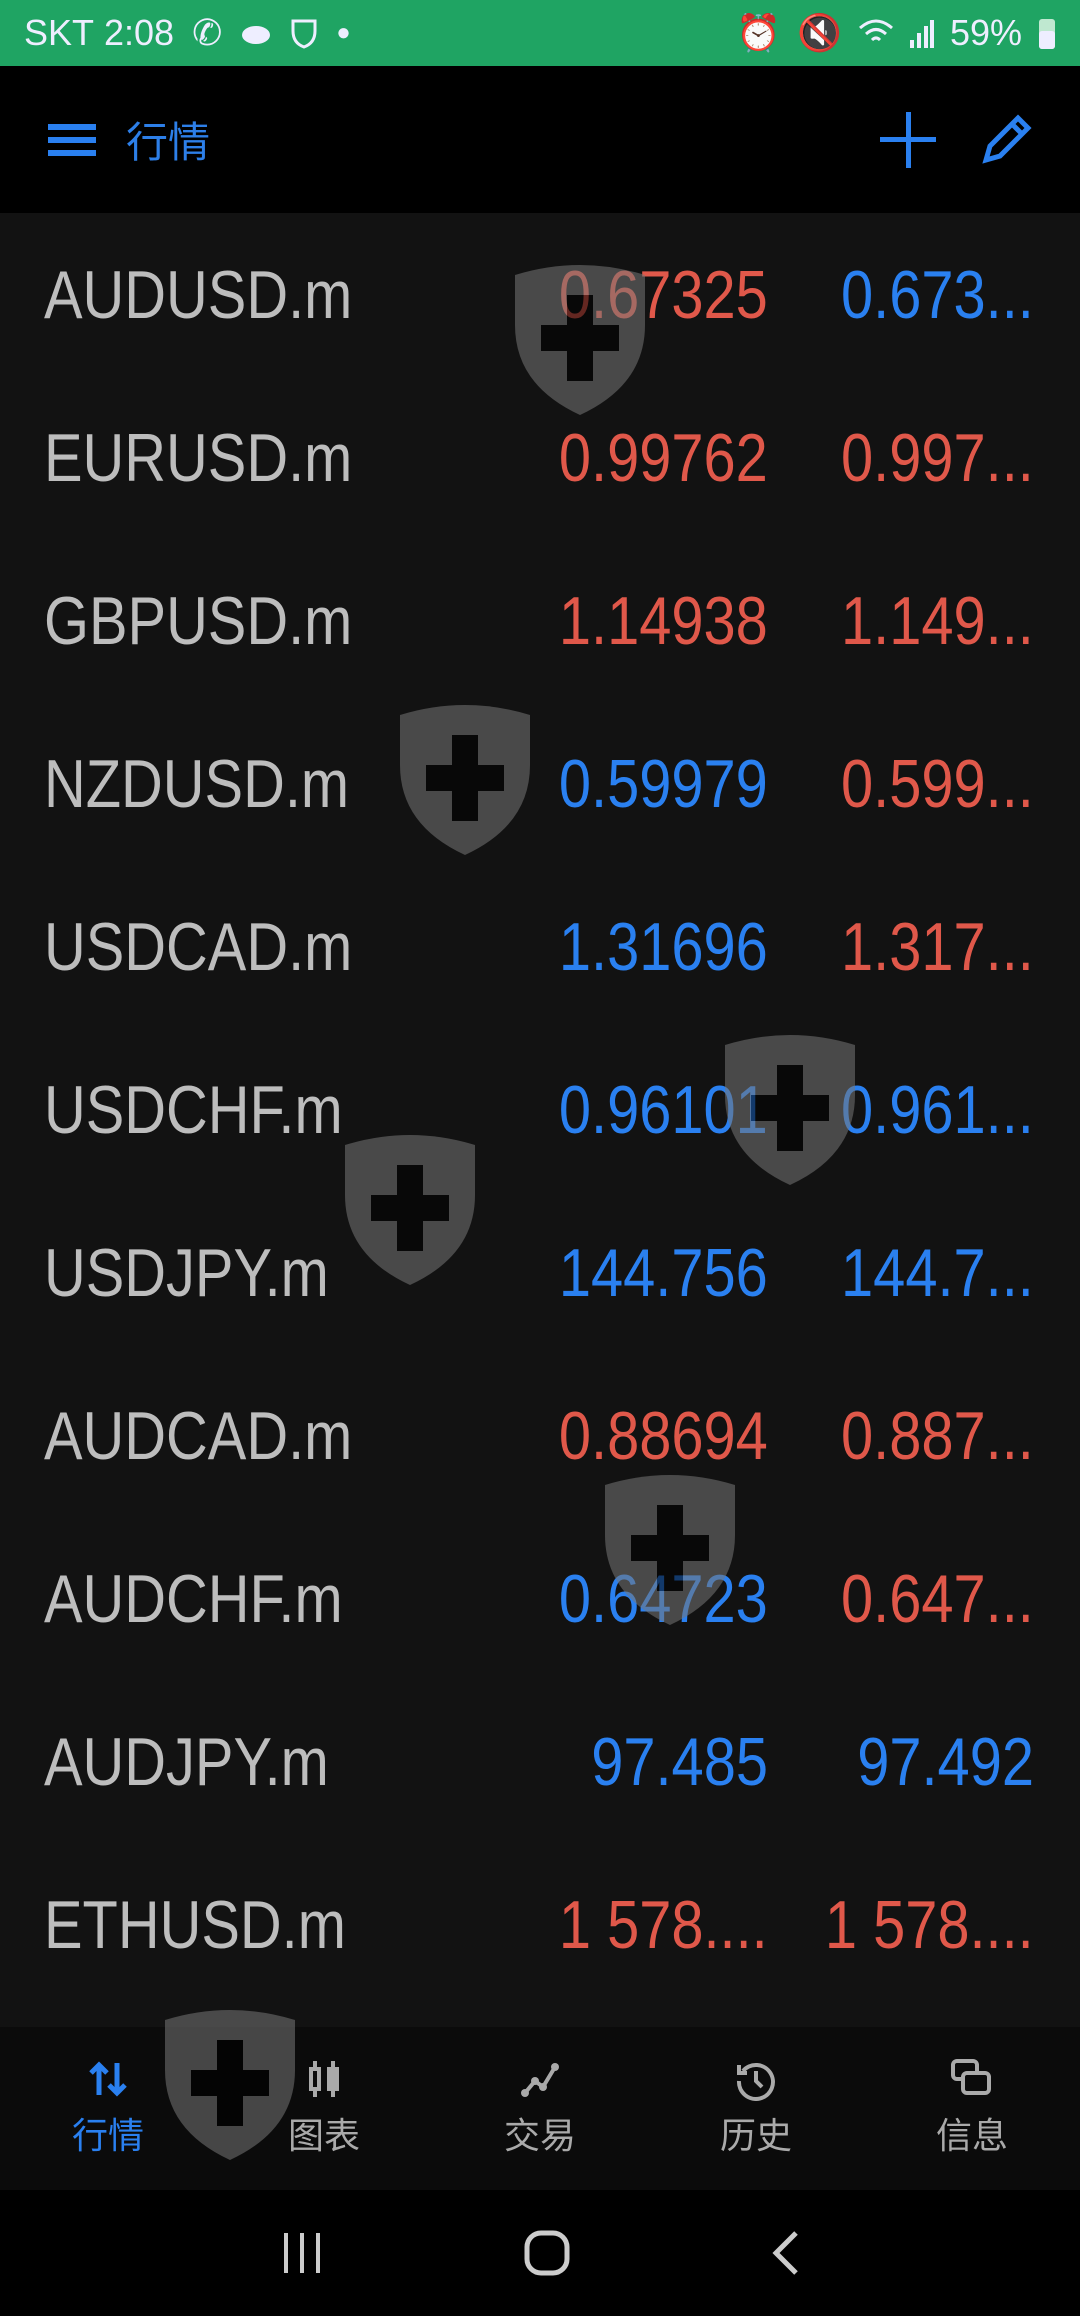 Image resolution: width=1080 pixels, height=2316 pixels. I want to click on messages-icon, so click(971, 2076).